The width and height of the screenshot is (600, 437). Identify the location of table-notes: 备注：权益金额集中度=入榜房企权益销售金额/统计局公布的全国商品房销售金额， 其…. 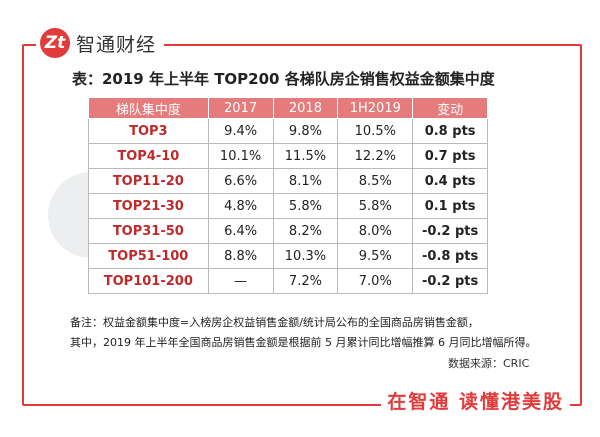
(310, 333).